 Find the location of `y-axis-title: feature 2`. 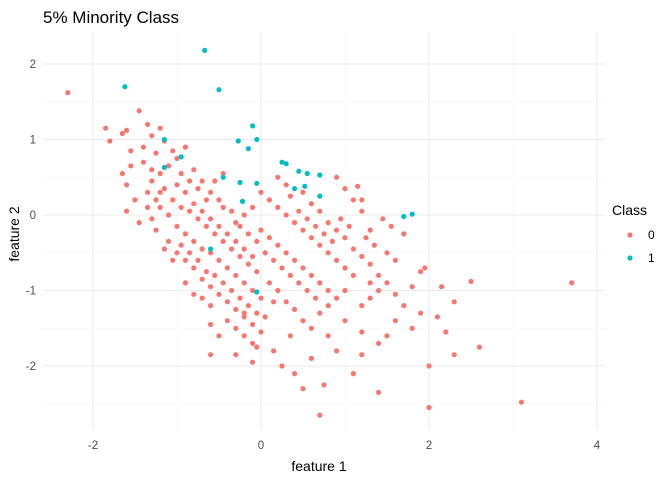

y-axis-title: feature 2 is located at coordinates (14, 233).